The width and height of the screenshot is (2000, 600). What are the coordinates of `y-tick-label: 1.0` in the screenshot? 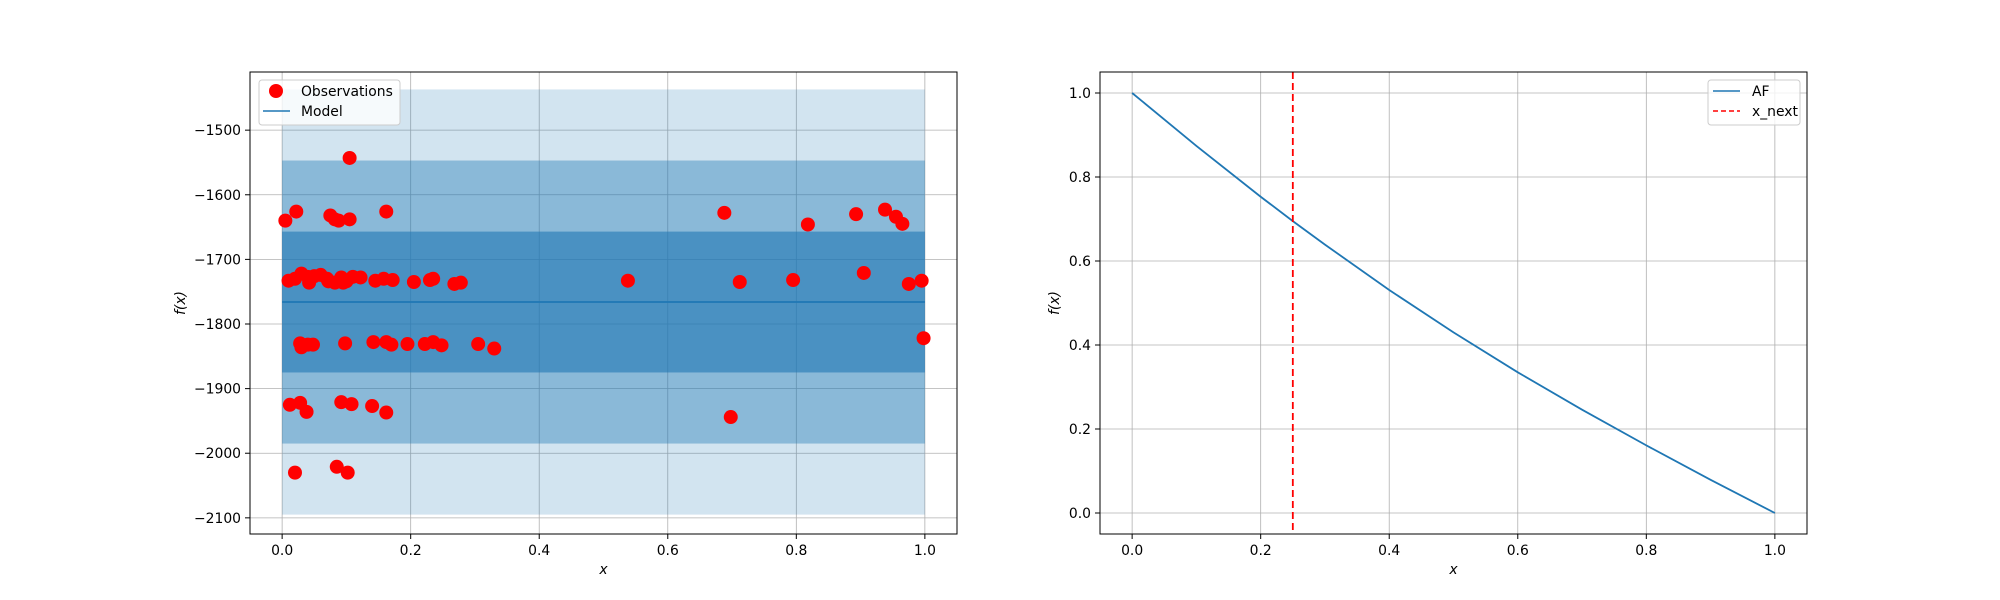 It's located at (1080, 94).